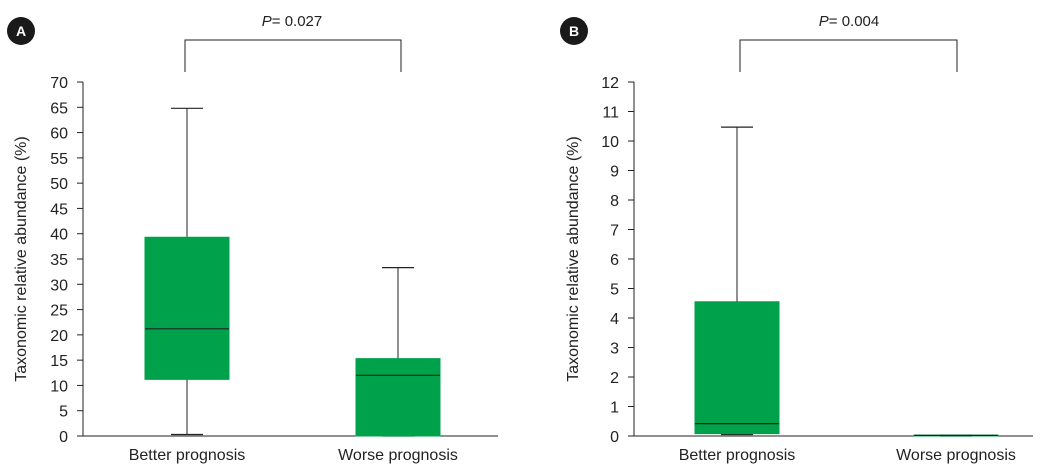 The height and width of the screenshot is (466, 1041). Describe the element at coordinates (610, 83) in the screenshot. I see `y-tick-label: 12` at that location.